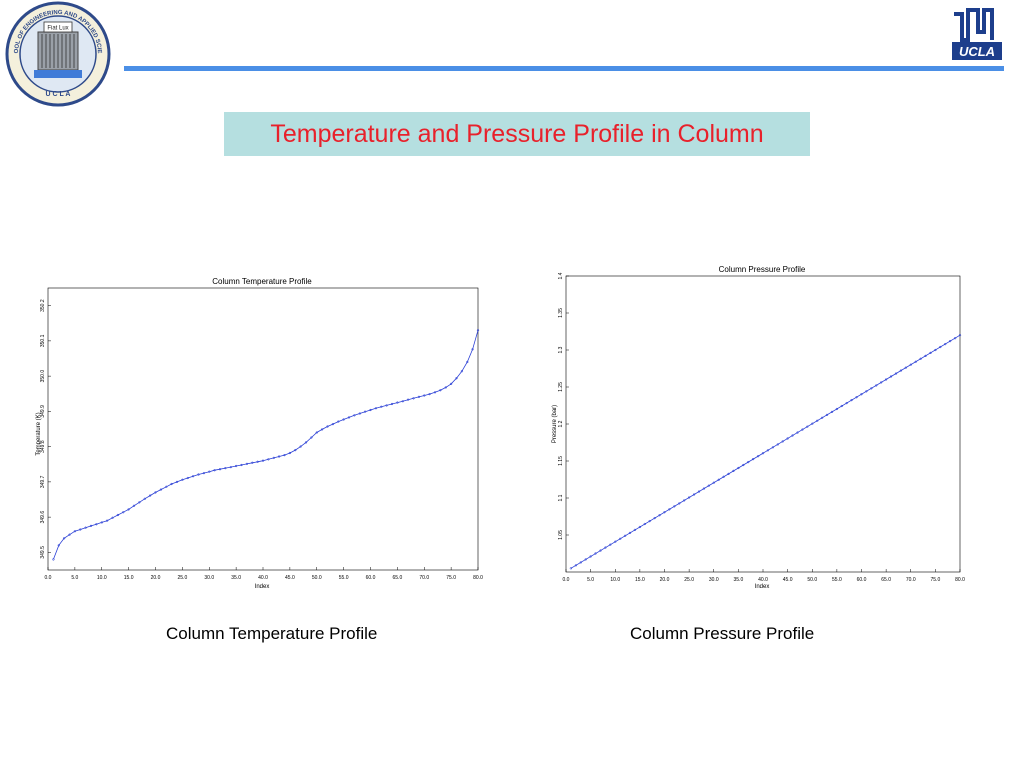  Describe the element at coordinates (43, 411) in the screenshot. I see `y-tick-label: 349.9` at that location.